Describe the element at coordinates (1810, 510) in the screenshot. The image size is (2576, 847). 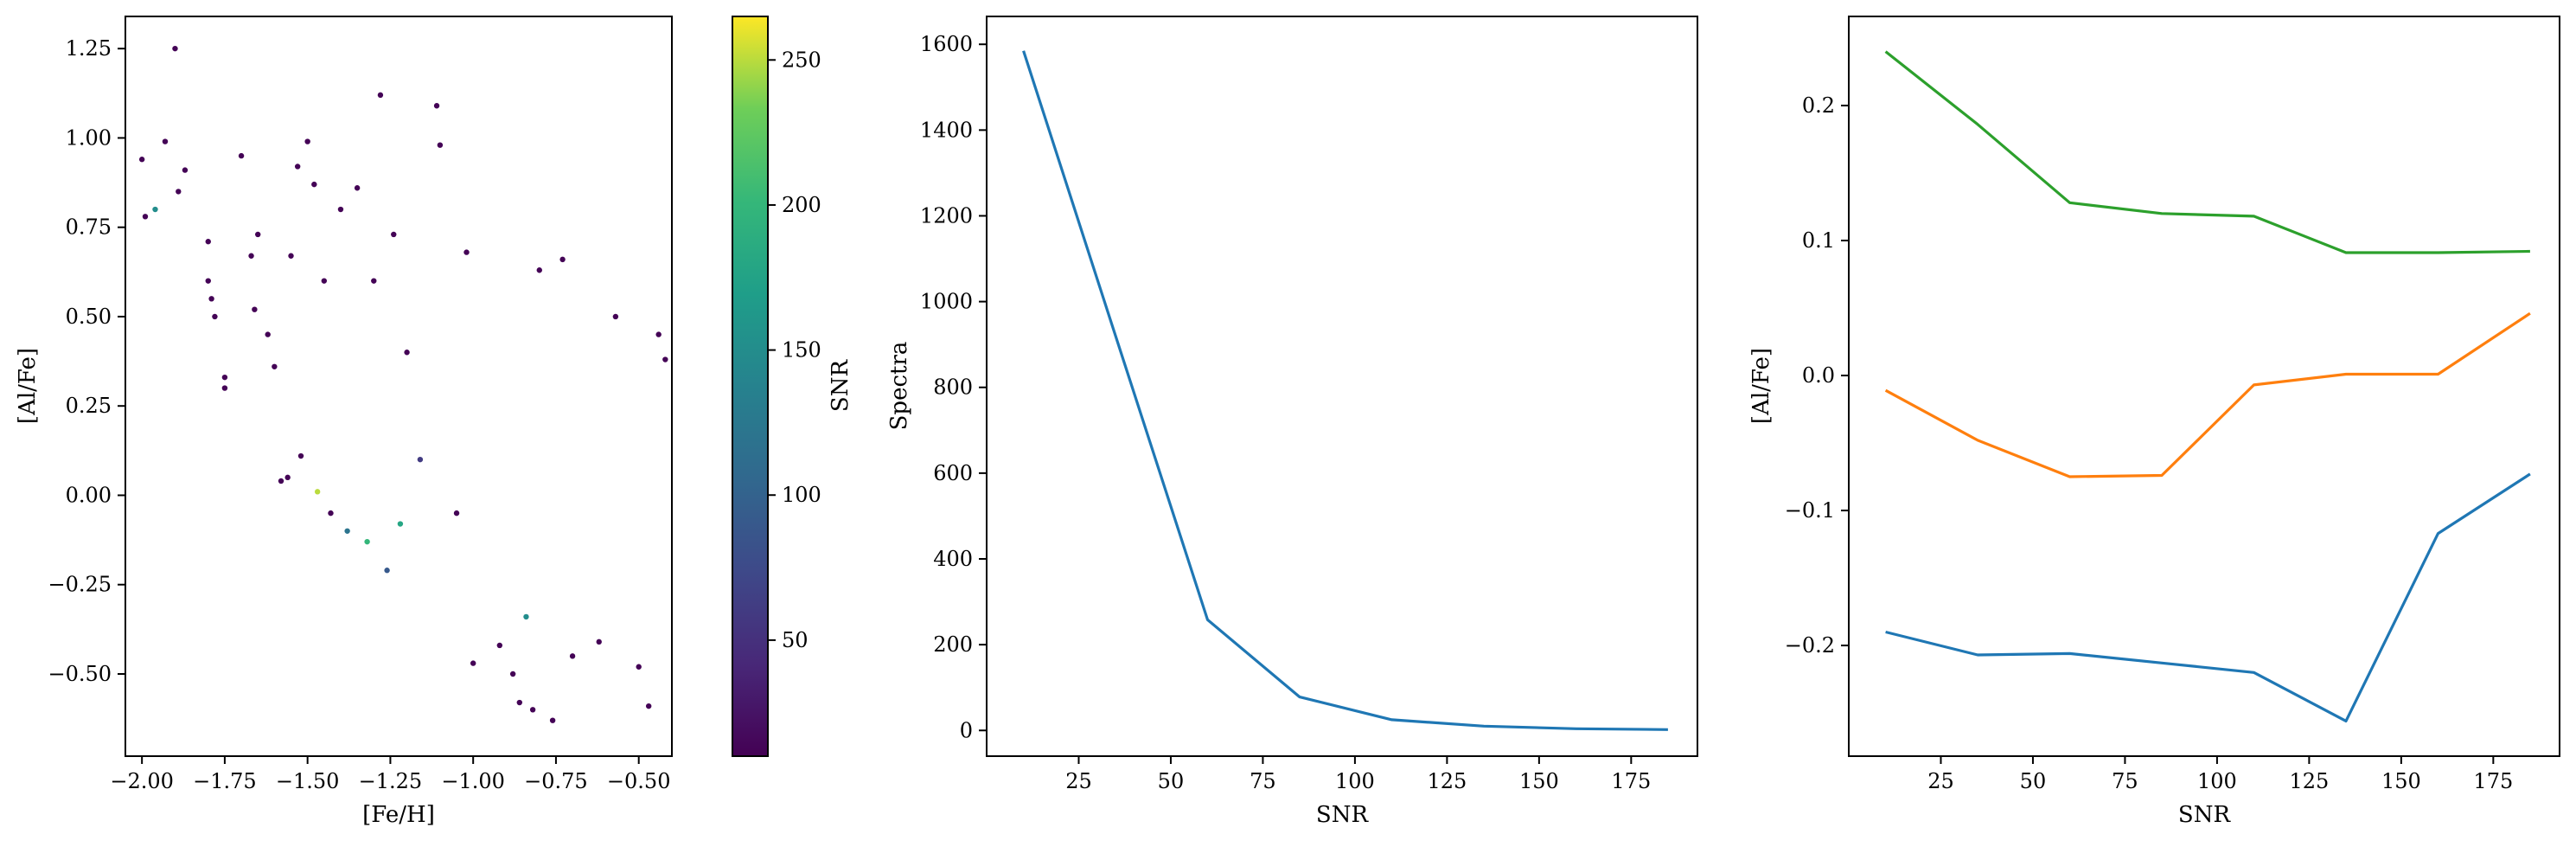
I see `alfe-y-tick-label: −0.1` at that location.